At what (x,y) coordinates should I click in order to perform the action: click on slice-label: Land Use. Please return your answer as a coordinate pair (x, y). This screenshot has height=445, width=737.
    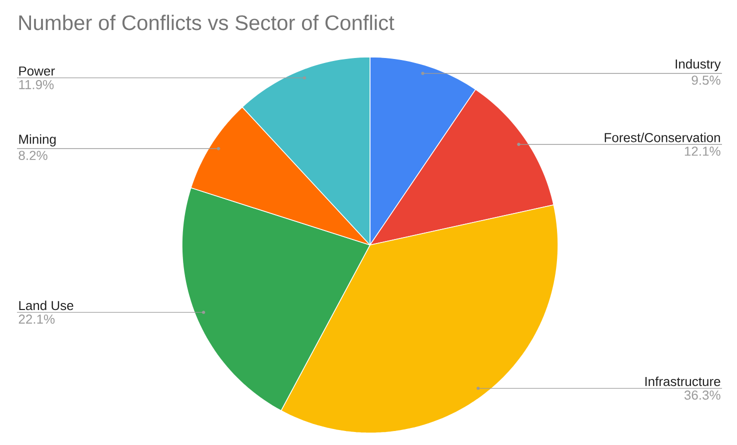
    Looking at the image, I should click on (46, 305).